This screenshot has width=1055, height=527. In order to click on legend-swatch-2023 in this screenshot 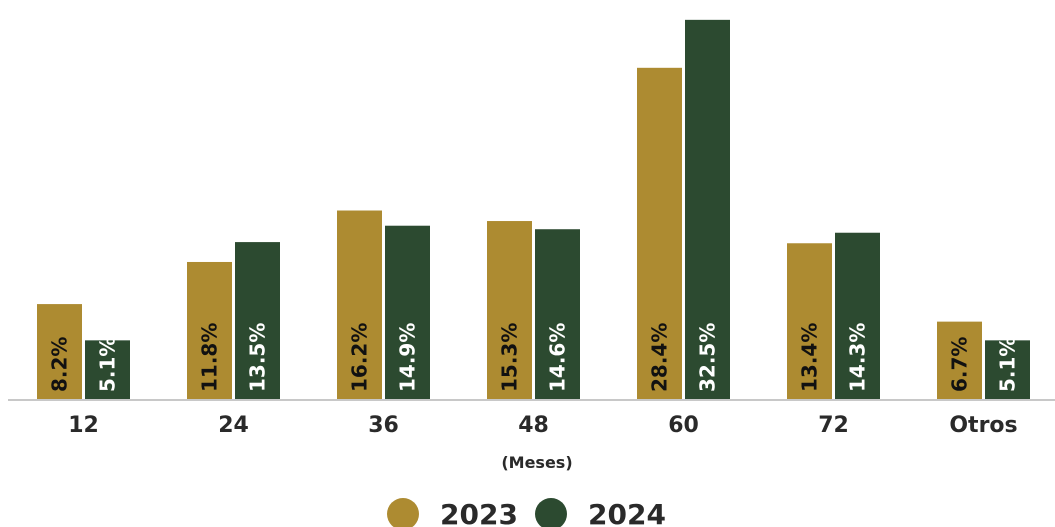, I will do `click(403, 512)`.